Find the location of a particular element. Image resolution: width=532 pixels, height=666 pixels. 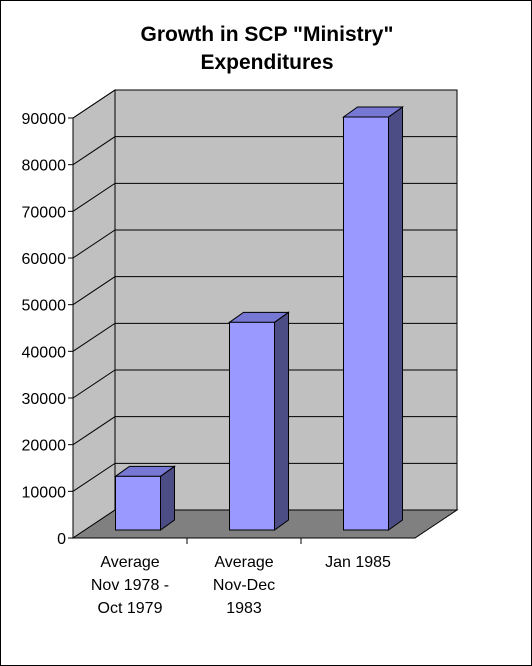

chart-title: Growth in SCP "Ministry" Expenditures is located at coordinates (266, 49).